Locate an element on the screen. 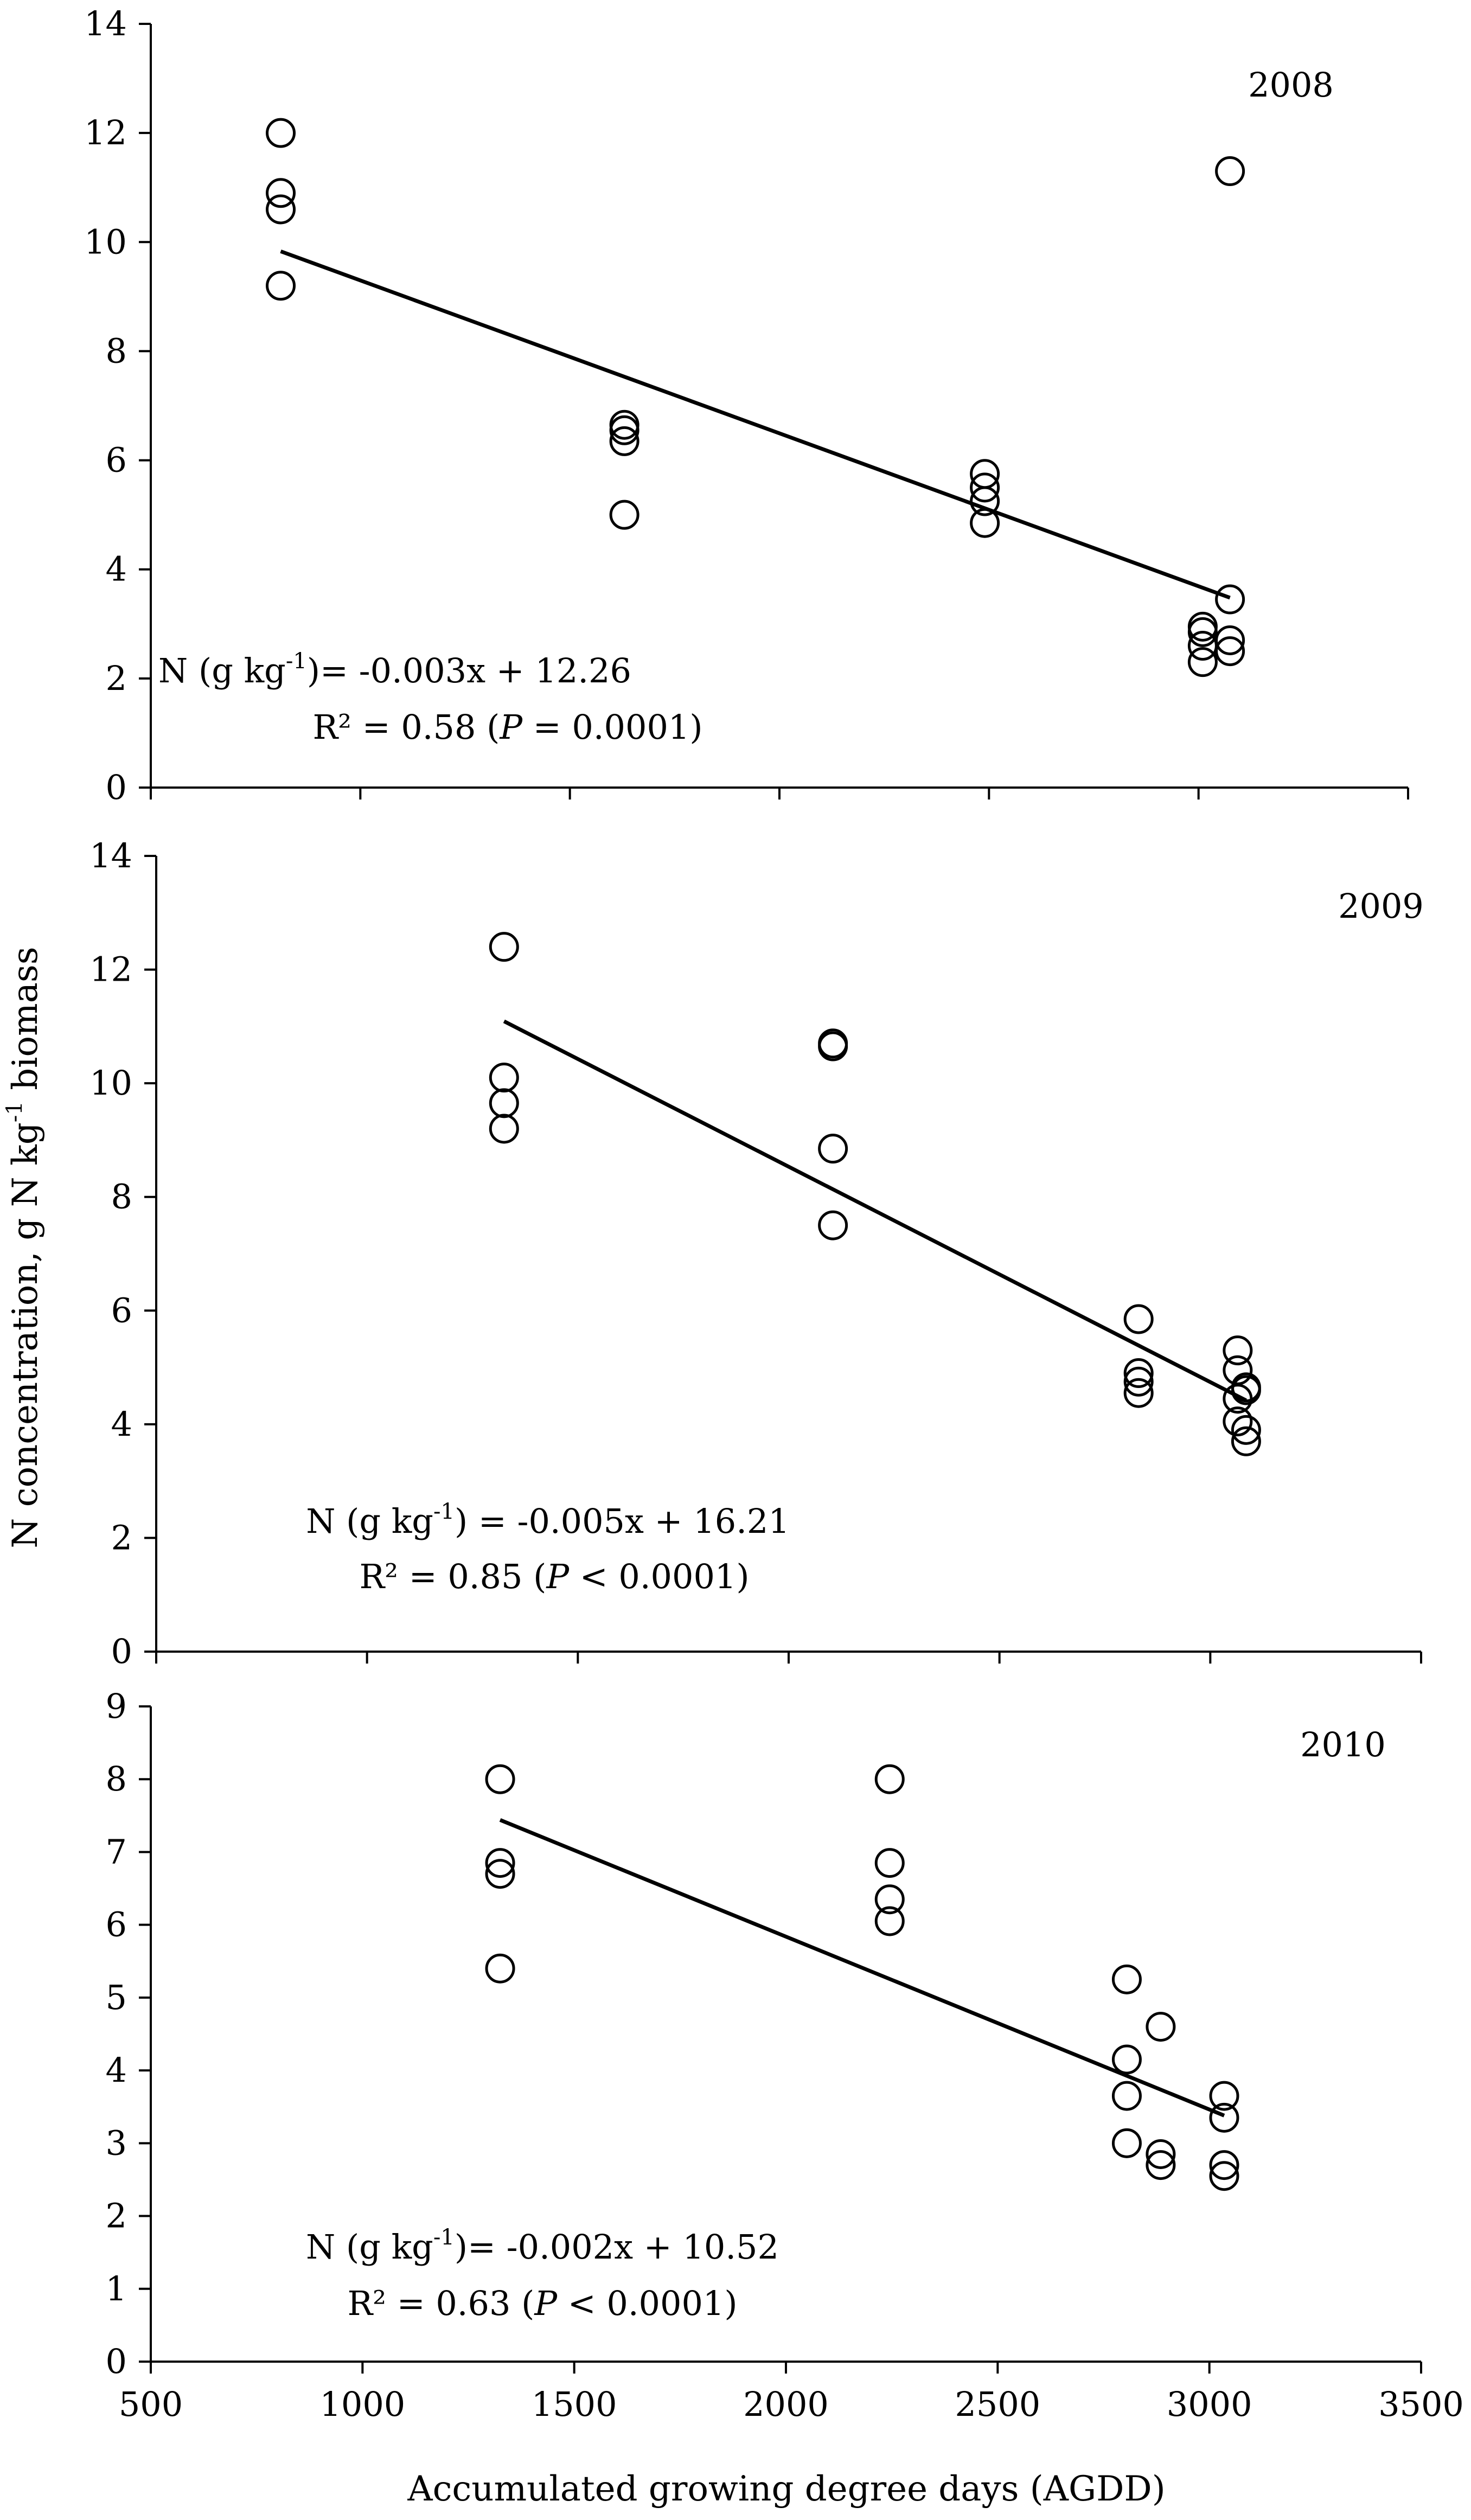 This screenshot has height=2520, width=1471. x-tick-label: 2500 is located at coordinates (997, 2404).